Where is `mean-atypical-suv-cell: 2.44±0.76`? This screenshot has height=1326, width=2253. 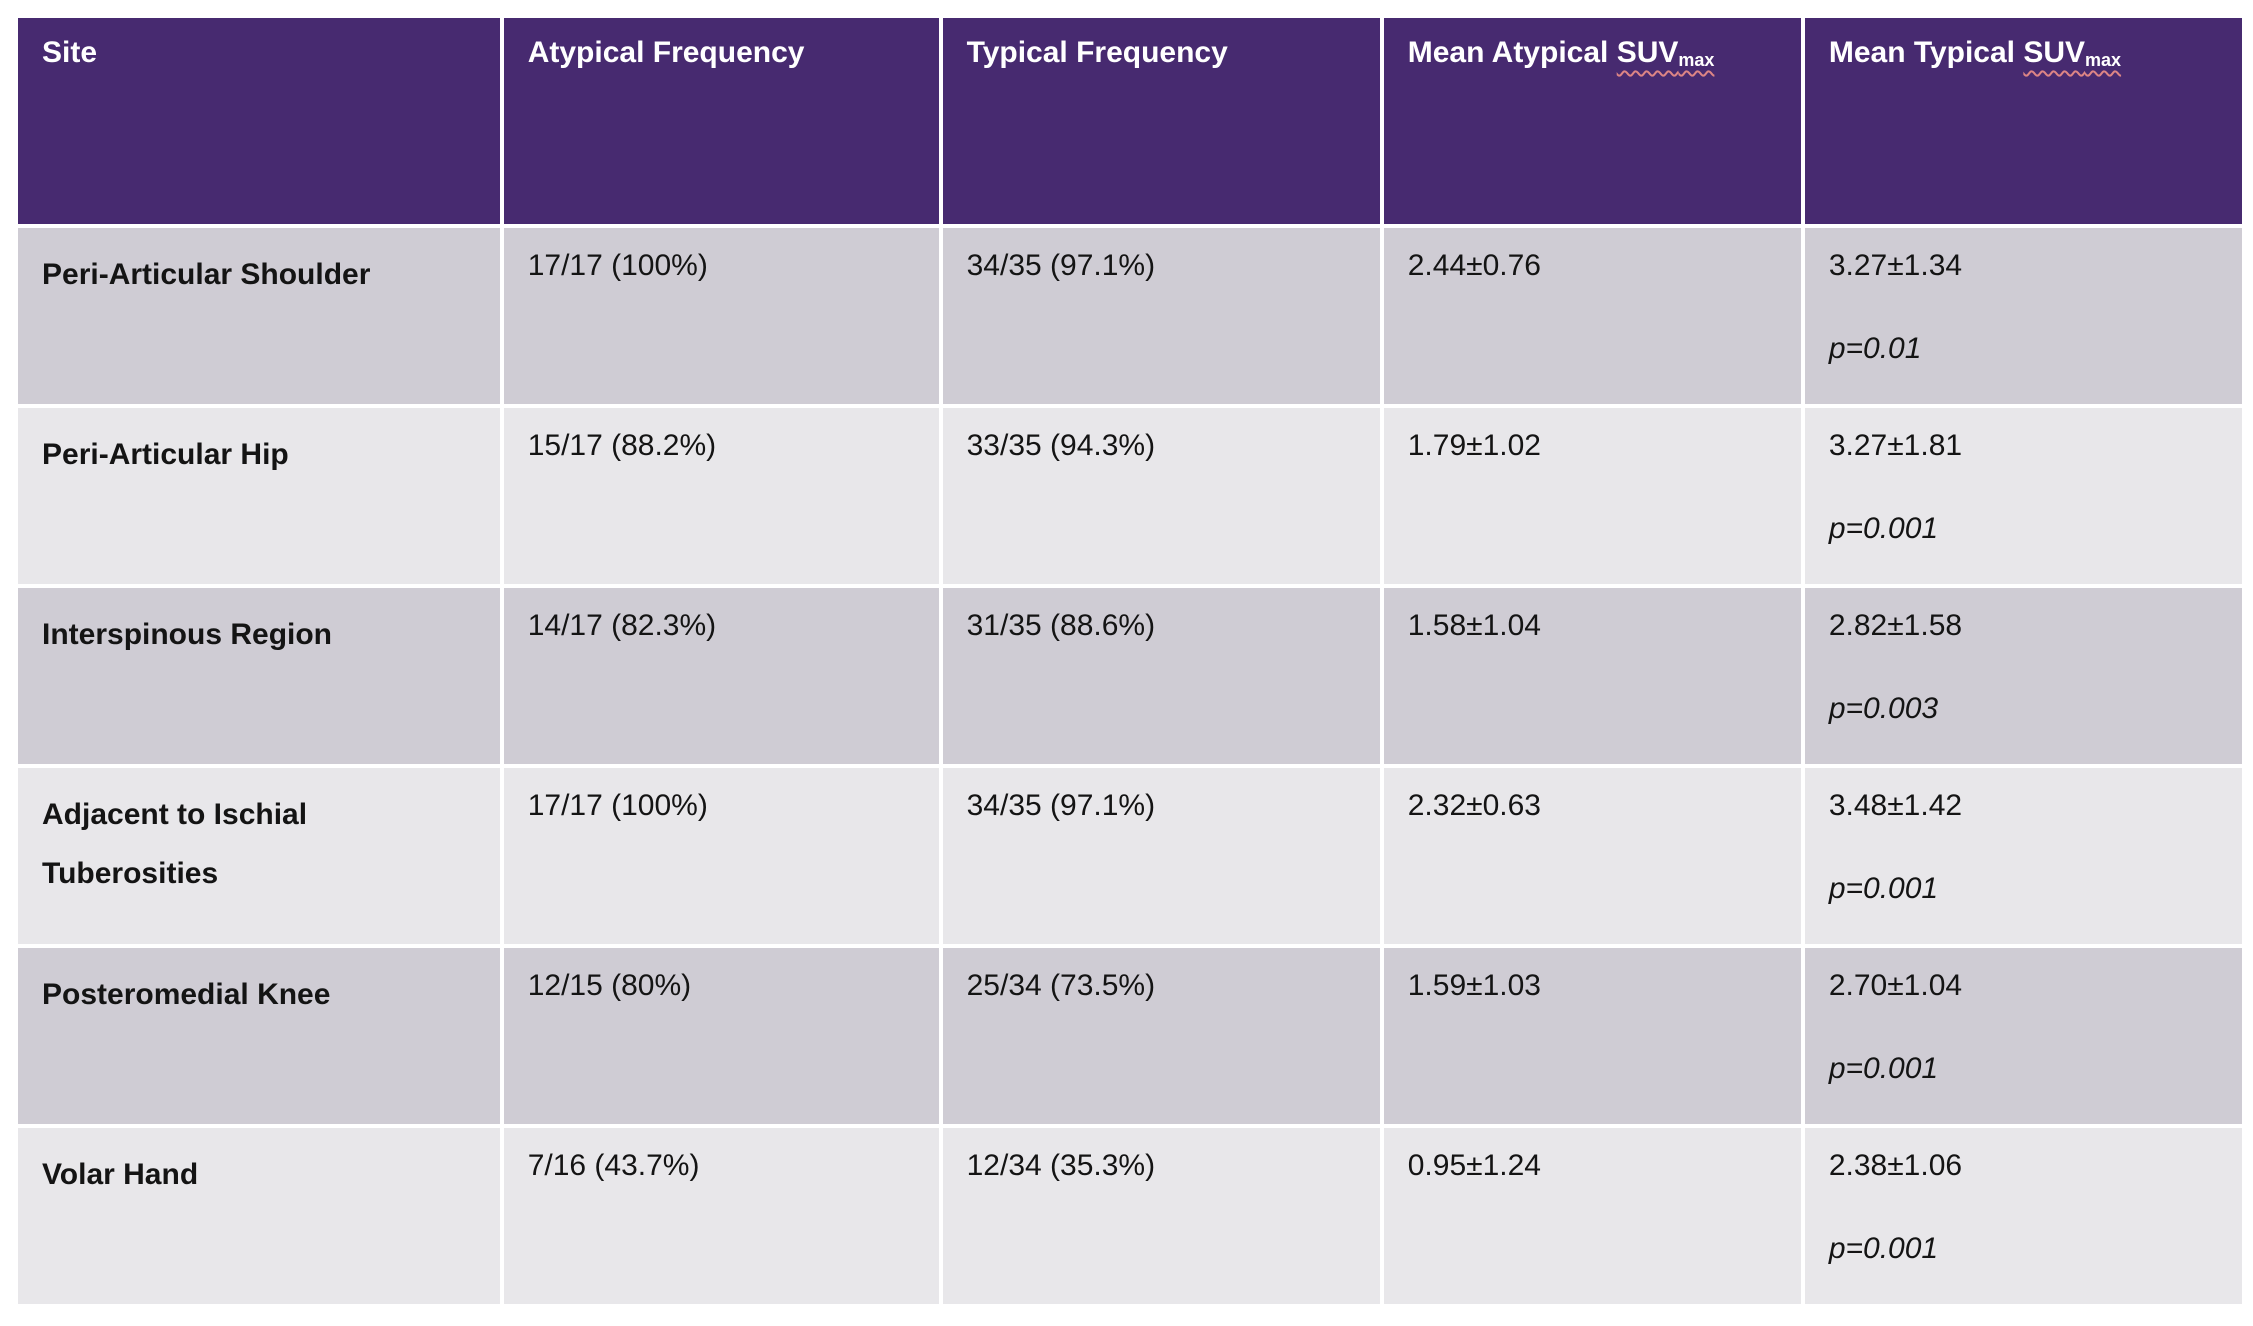
mean-atypical-suv-cell: 2.44±0.76 is located at coordinates (1592, 316).